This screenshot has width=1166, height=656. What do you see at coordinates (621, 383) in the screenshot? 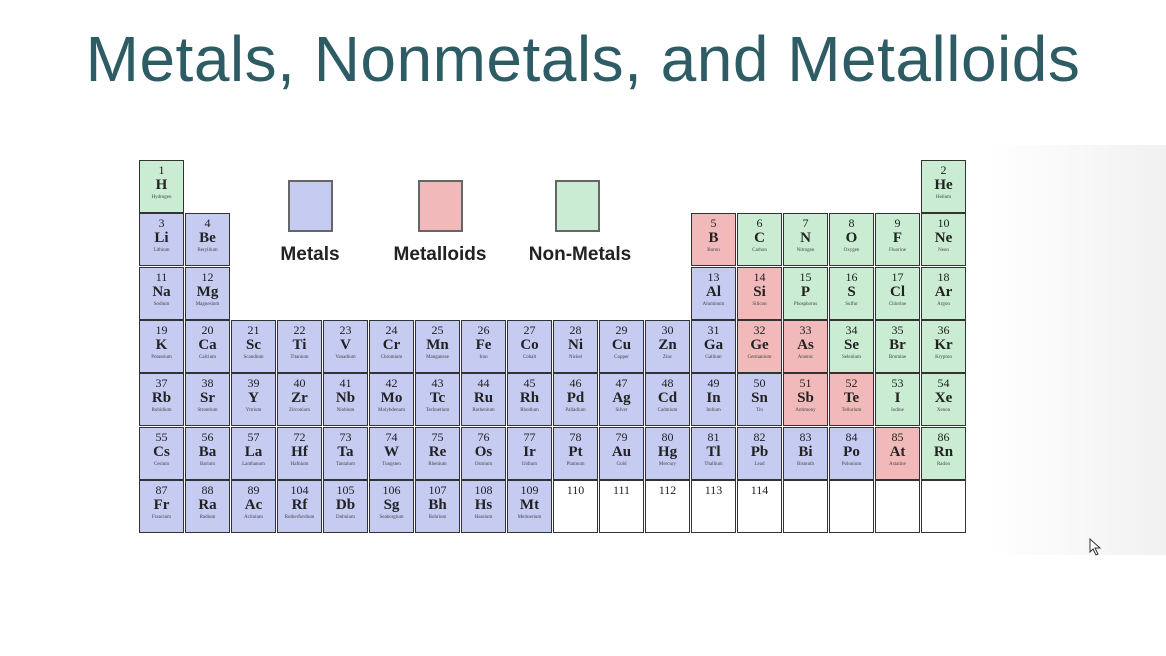
I see `atomic-number: 47` at bounding box center [621, 383].